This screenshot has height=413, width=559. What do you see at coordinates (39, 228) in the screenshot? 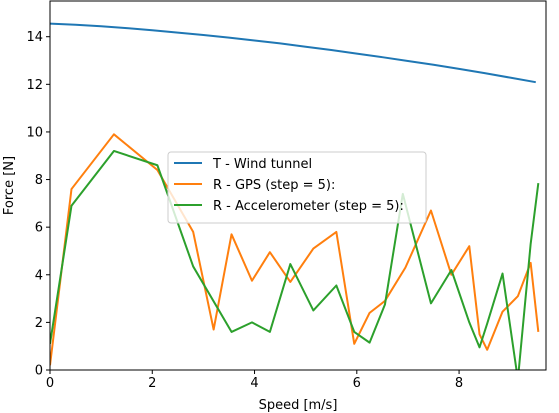
I see `y-tick-label: 6` at bounding box center [39, 228].